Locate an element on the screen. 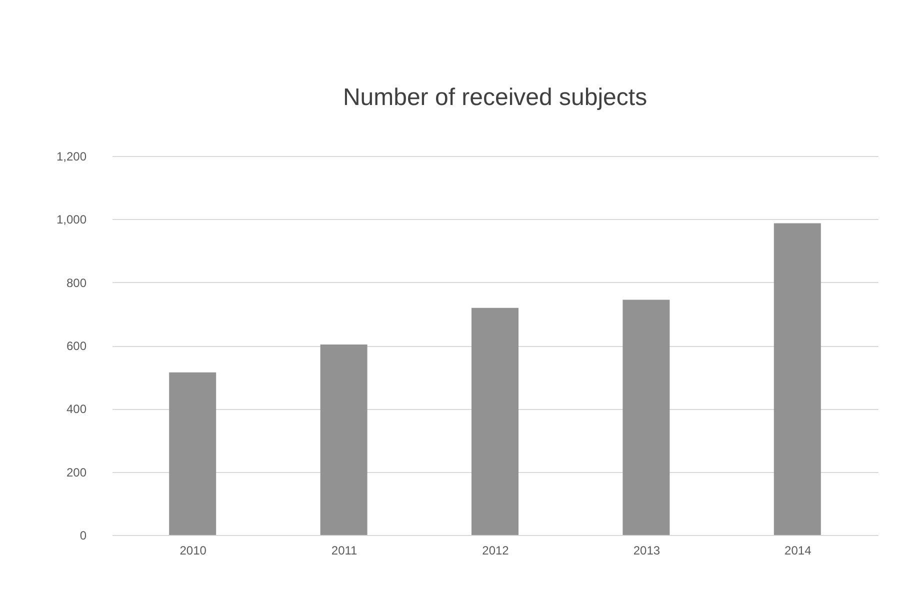  y-tick-label: 0 is located at coordinates (83, 535).